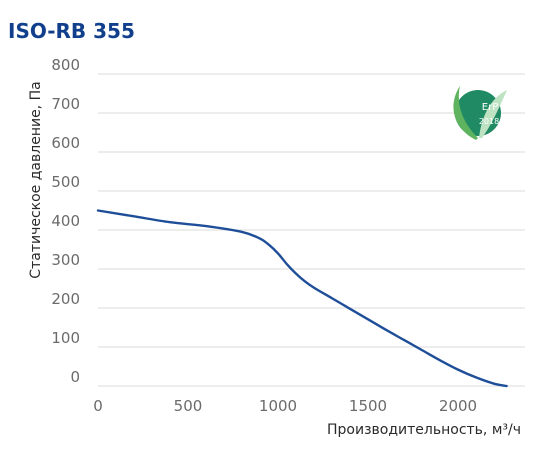 The width and height of the screenshot is (550, 450). Describe the element at coordinates (75, 377) in the screenshot. I see `y-tick-label: 0` at that location.